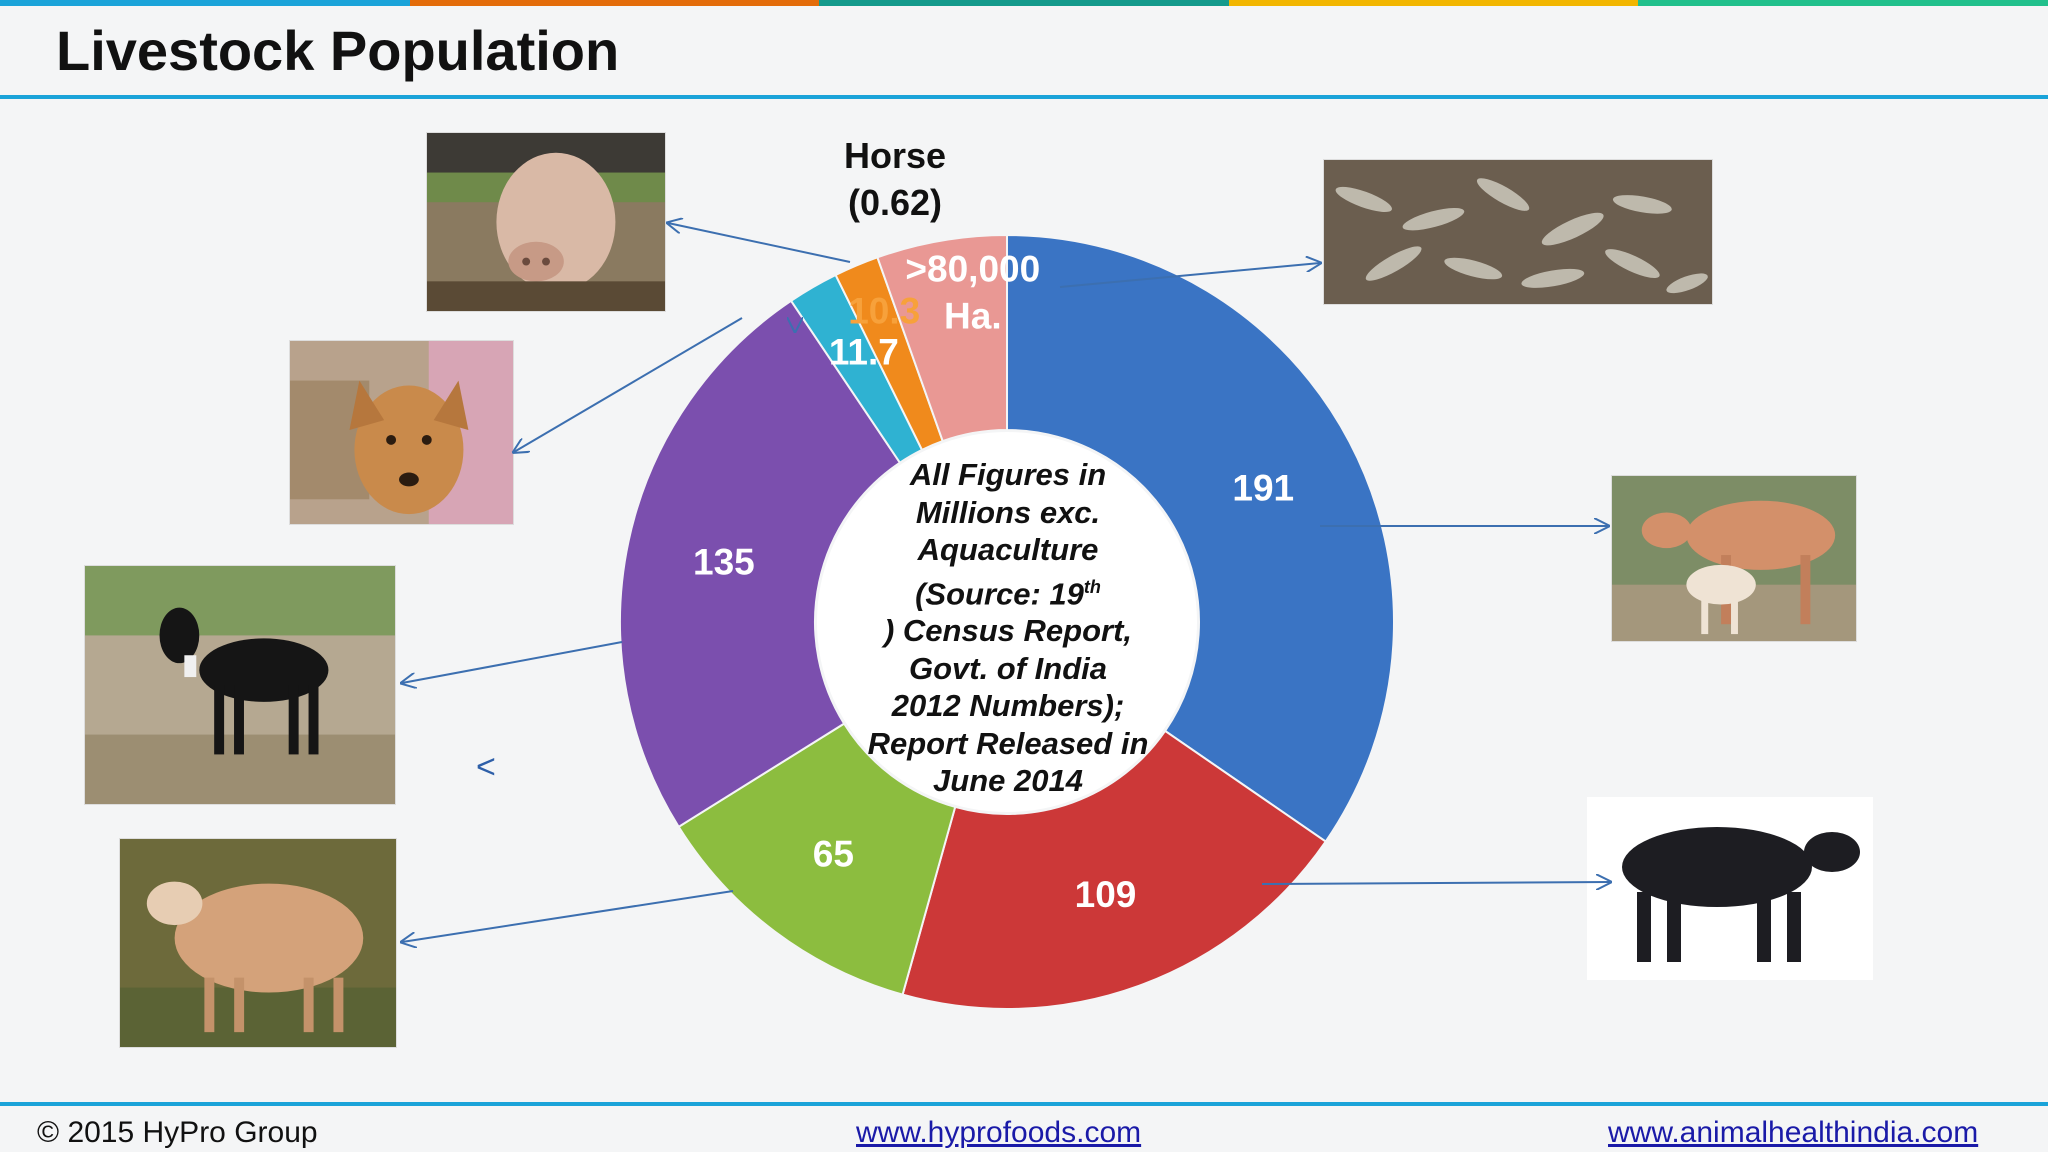  Describe the element at coordinates (177, 1132) in the screenshot. I see `copyright-text: © 2015 HyPro Group` at that location.